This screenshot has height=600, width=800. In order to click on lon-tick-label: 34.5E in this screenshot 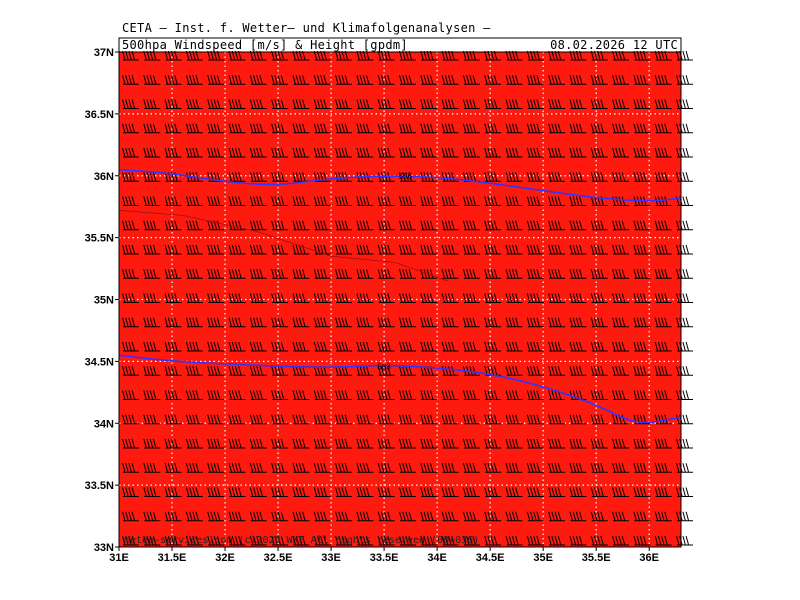, I will do `click(490, 558)`.